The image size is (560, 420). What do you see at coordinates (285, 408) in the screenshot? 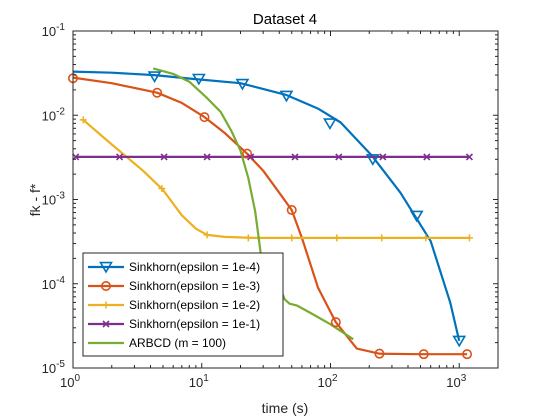
I see `x-axis-title: time (s)` at bounding box center [285, 408].